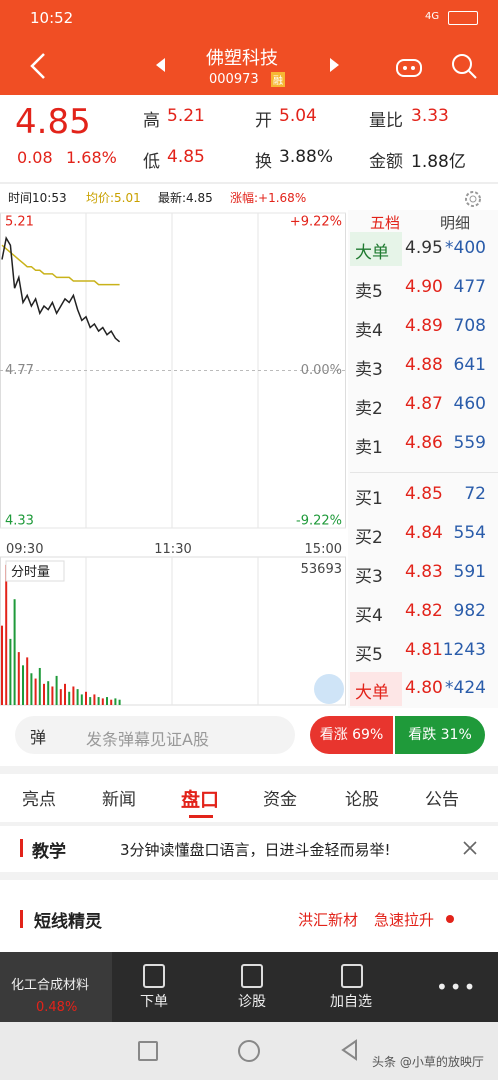 This screenshot has width=498, height=1080. Describe the element at coordinates (278, 79) in the screenshot. I see `margin-badge: 融` at that location.